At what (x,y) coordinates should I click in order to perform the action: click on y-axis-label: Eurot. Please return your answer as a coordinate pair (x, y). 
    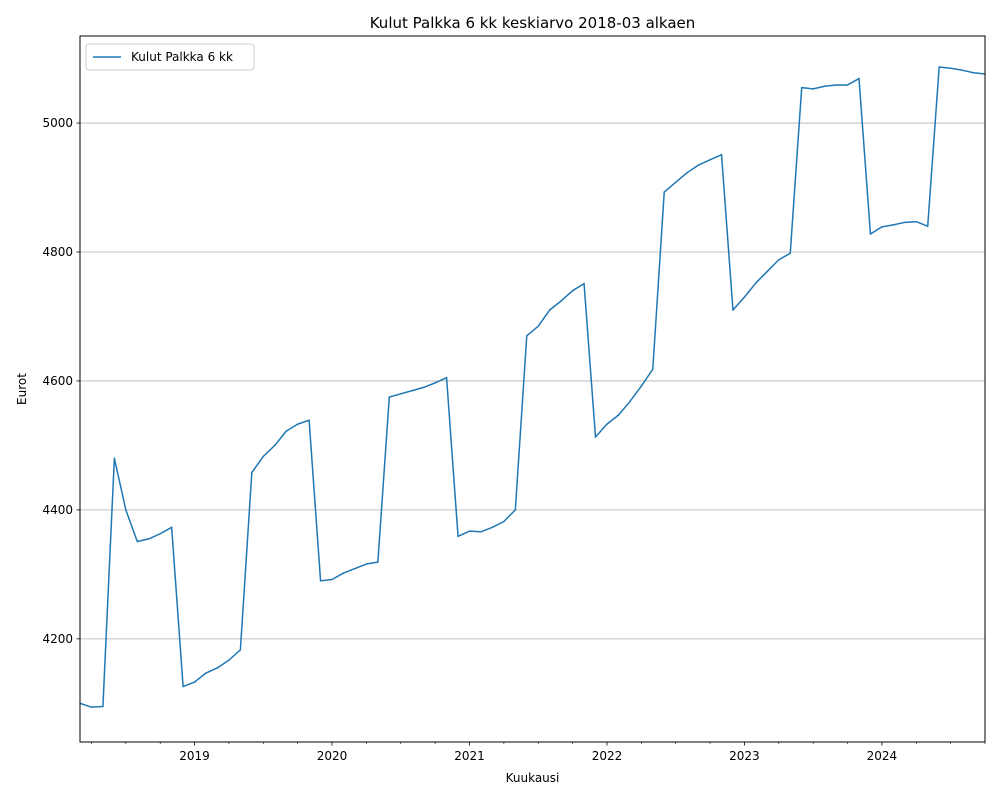
    Looking at the image, I should click on (22, 389).